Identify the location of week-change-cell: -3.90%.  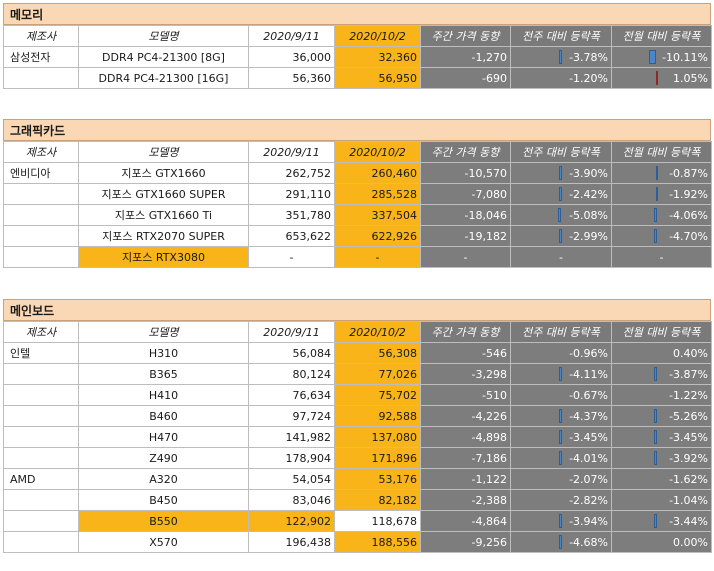
(561, 173).